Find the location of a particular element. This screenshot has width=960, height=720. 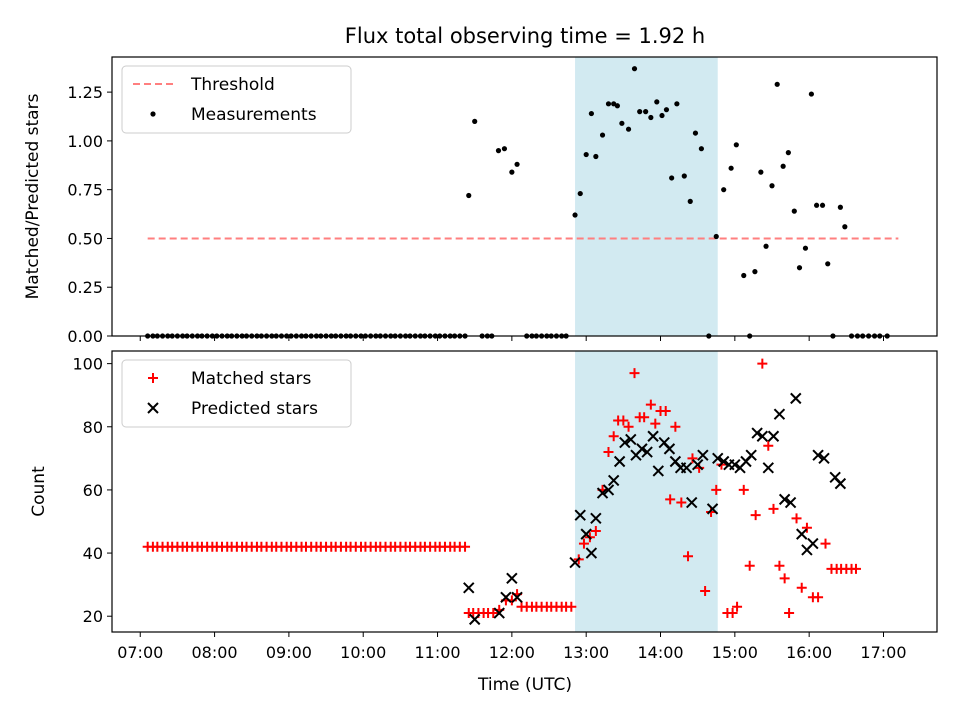

legend-label: Measurements is located at coordinates (254, 115).